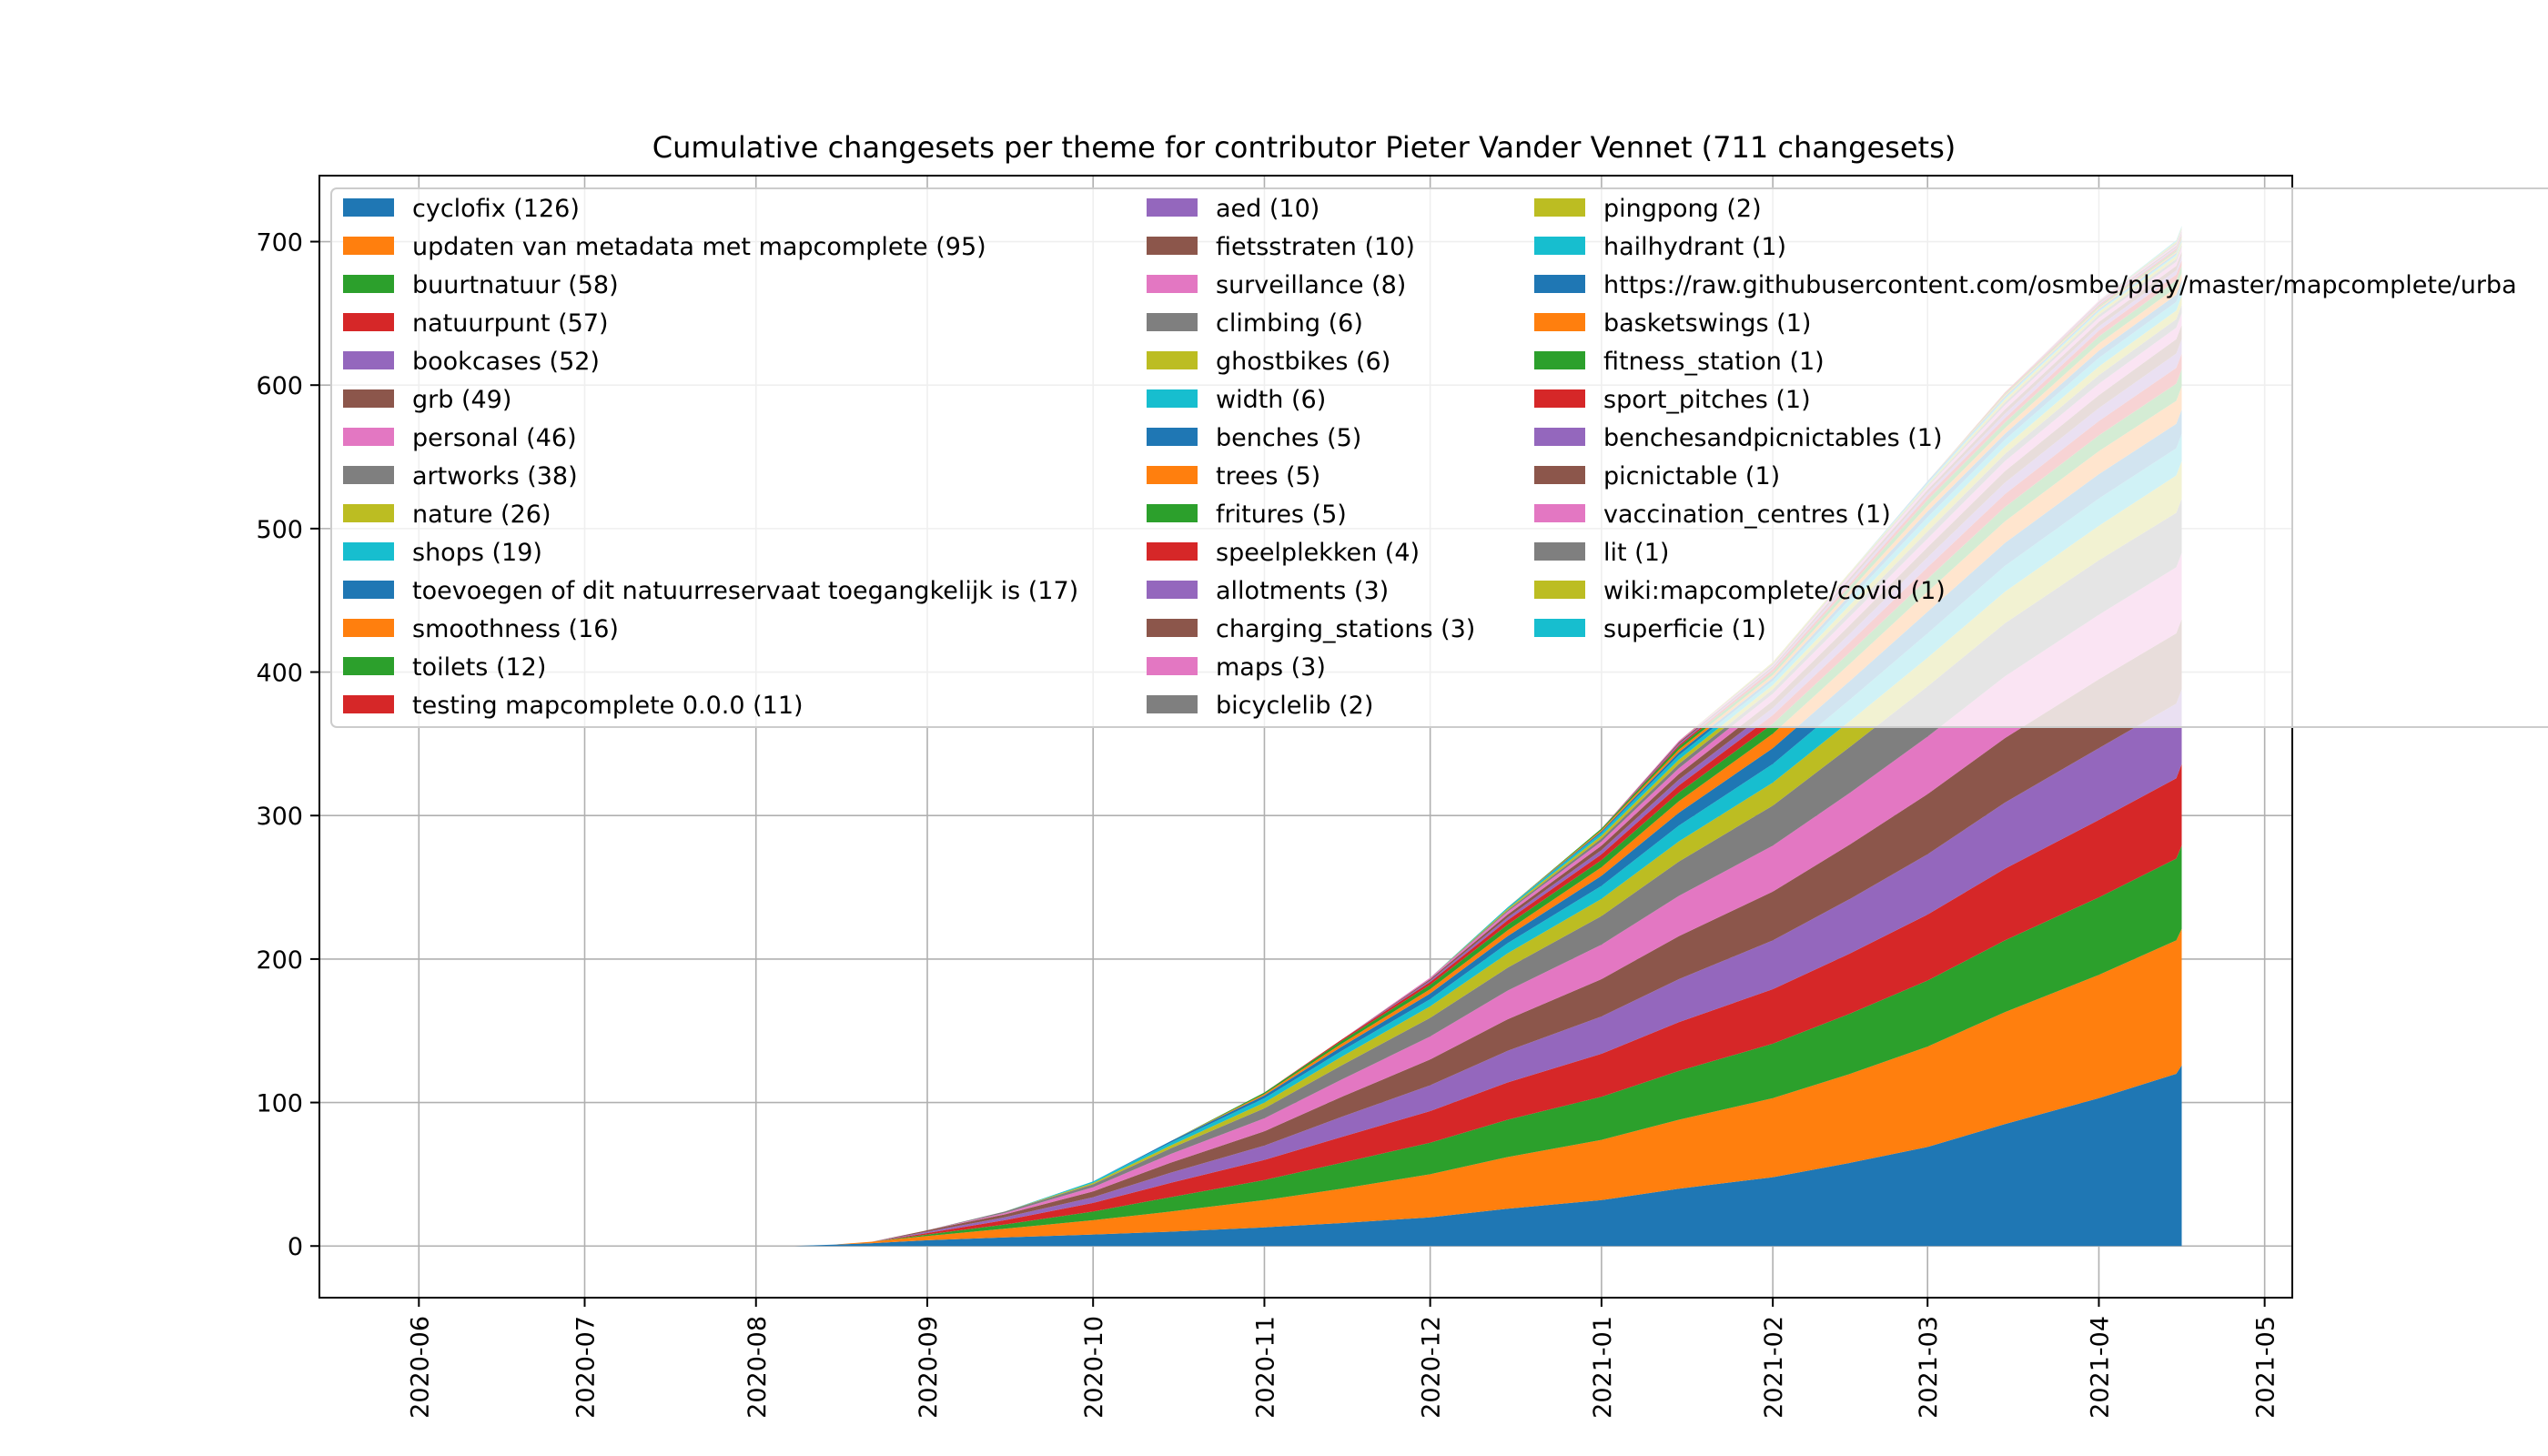 The width and height of the screenshot is (2548, 1456). Describe the element at coordinates (1315, 247) in the screenshot. I see `legend-label: fietsstraten (10)` at that location.